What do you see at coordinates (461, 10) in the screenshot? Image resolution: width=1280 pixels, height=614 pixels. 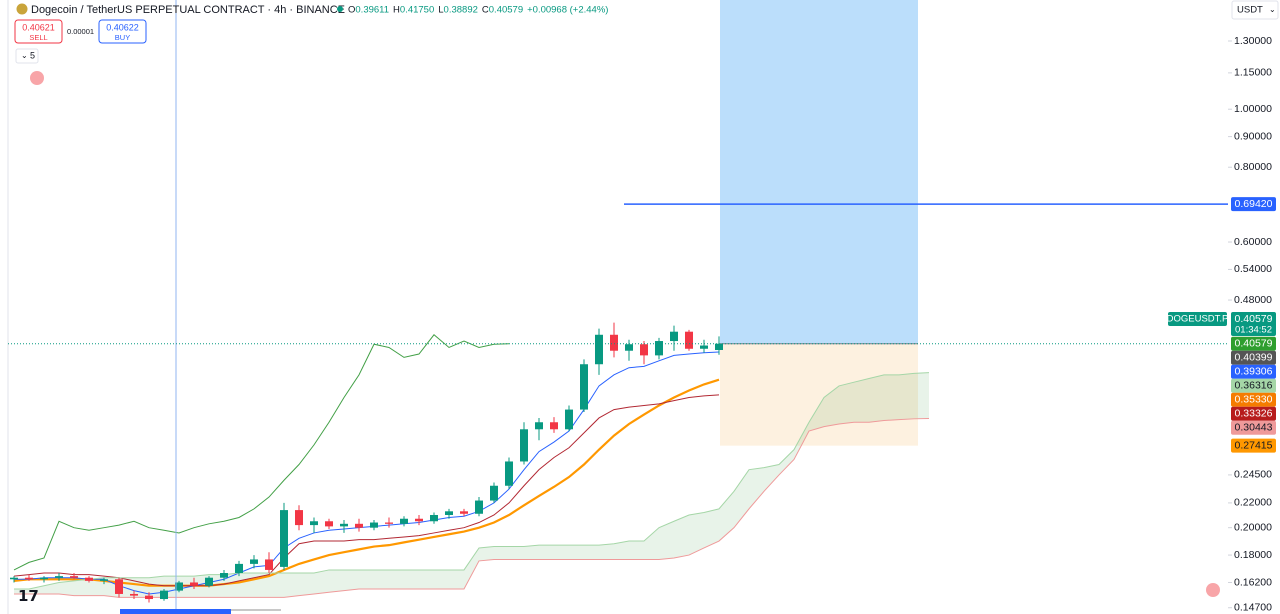 I see `legend-value: 0.38892` at bounding box center [461, 10].